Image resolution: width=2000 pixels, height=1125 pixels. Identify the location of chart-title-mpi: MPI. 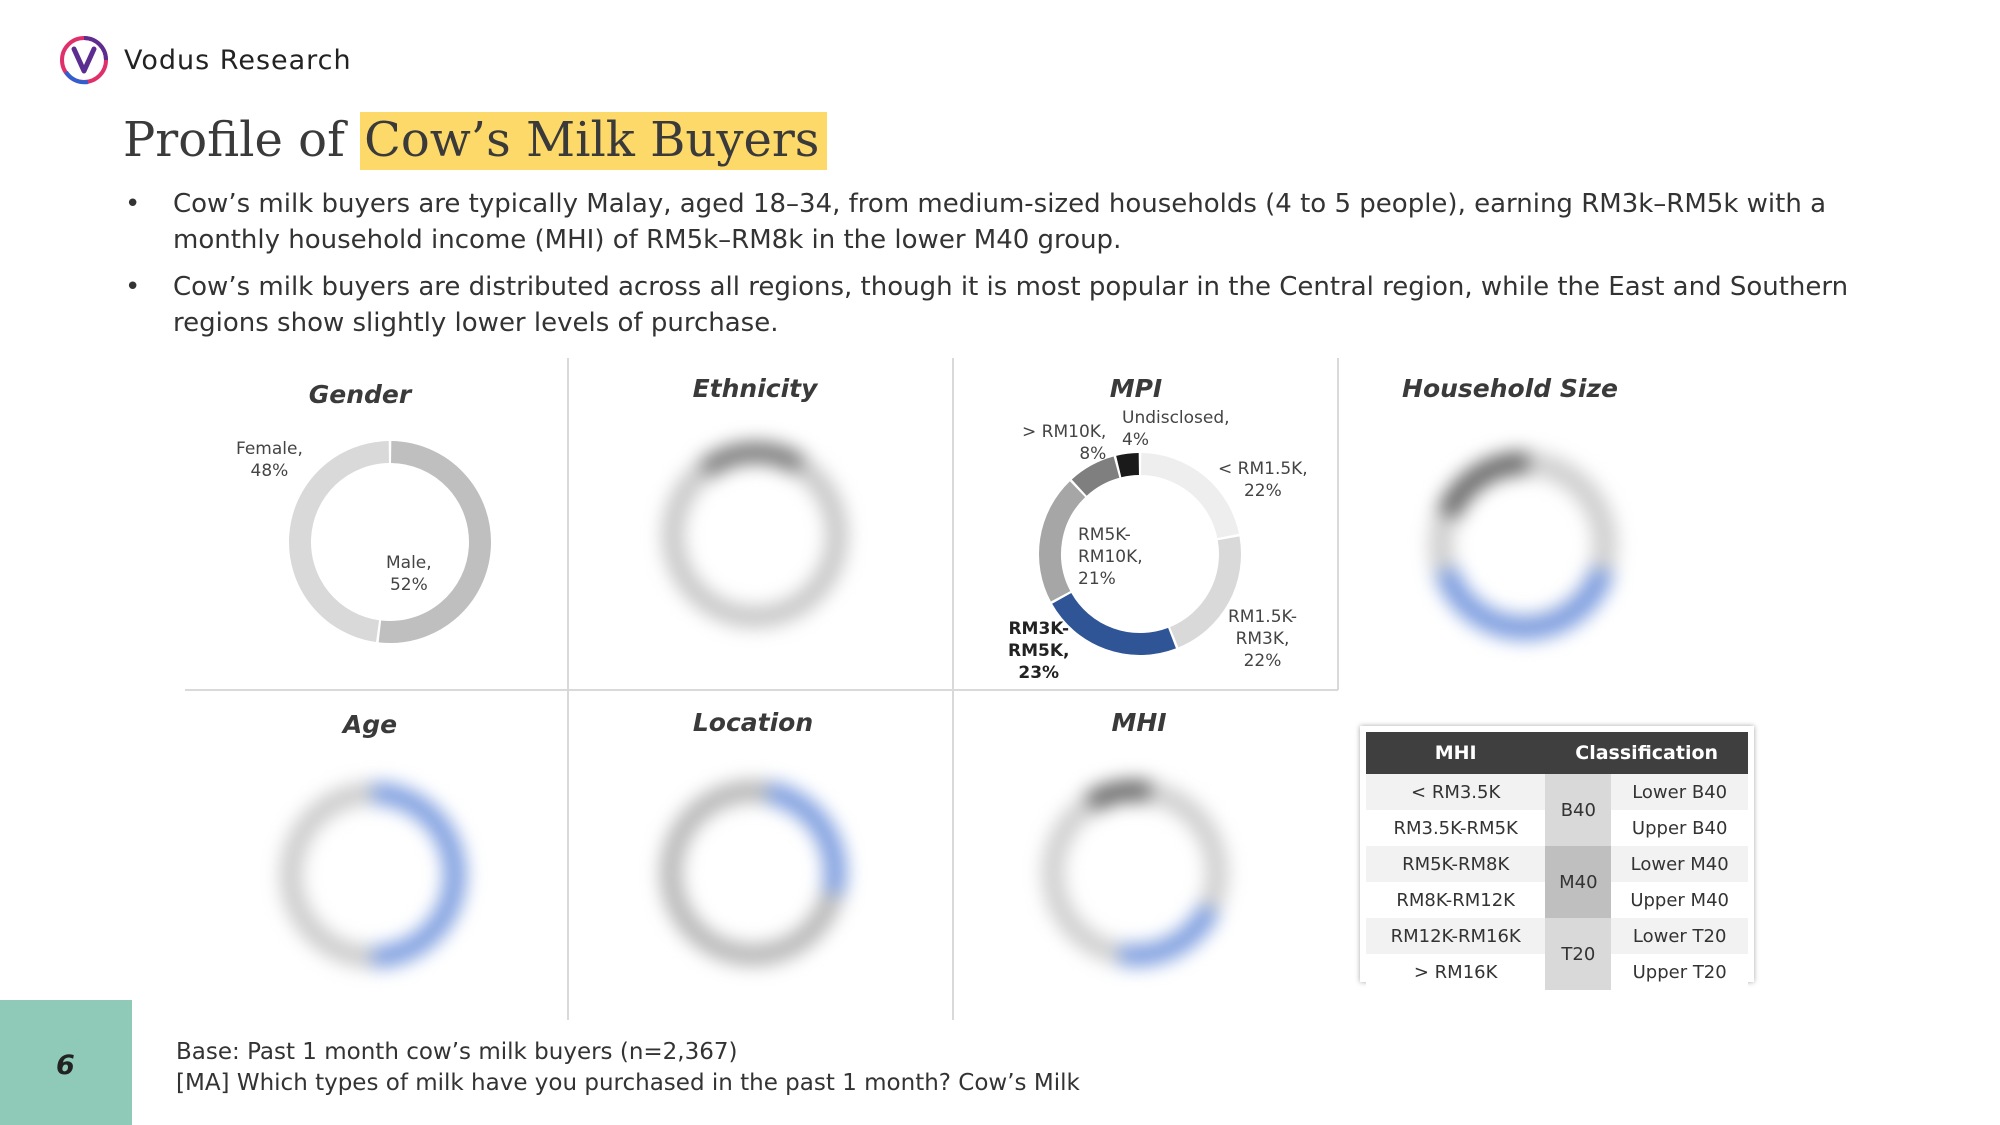
(1136, 388).